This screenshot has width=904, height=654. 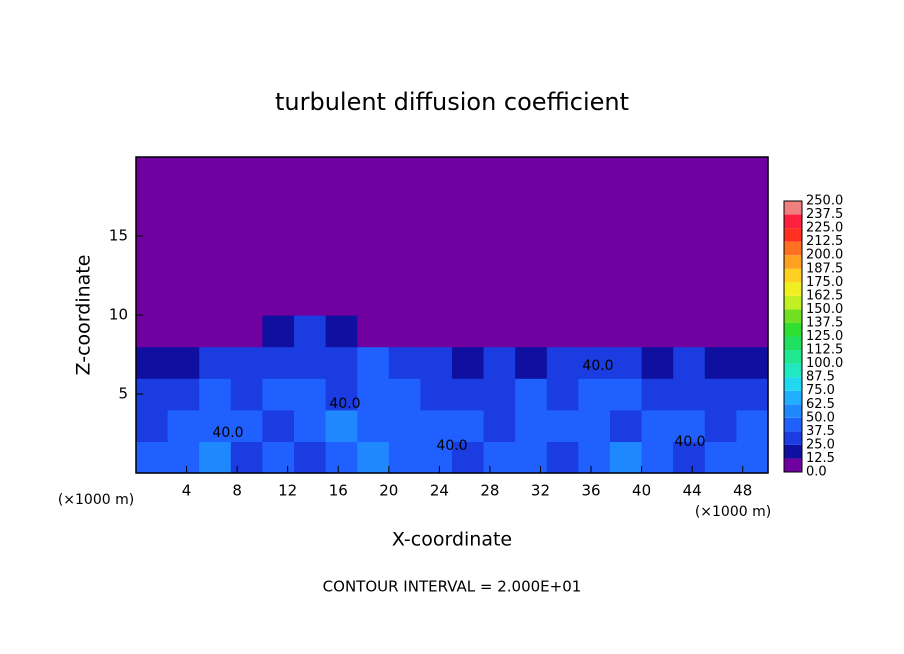 What do you see at coordinates (227, 433) in the screenshot?
I see `contour-label: 40.0` at bounding box center [227, 433].